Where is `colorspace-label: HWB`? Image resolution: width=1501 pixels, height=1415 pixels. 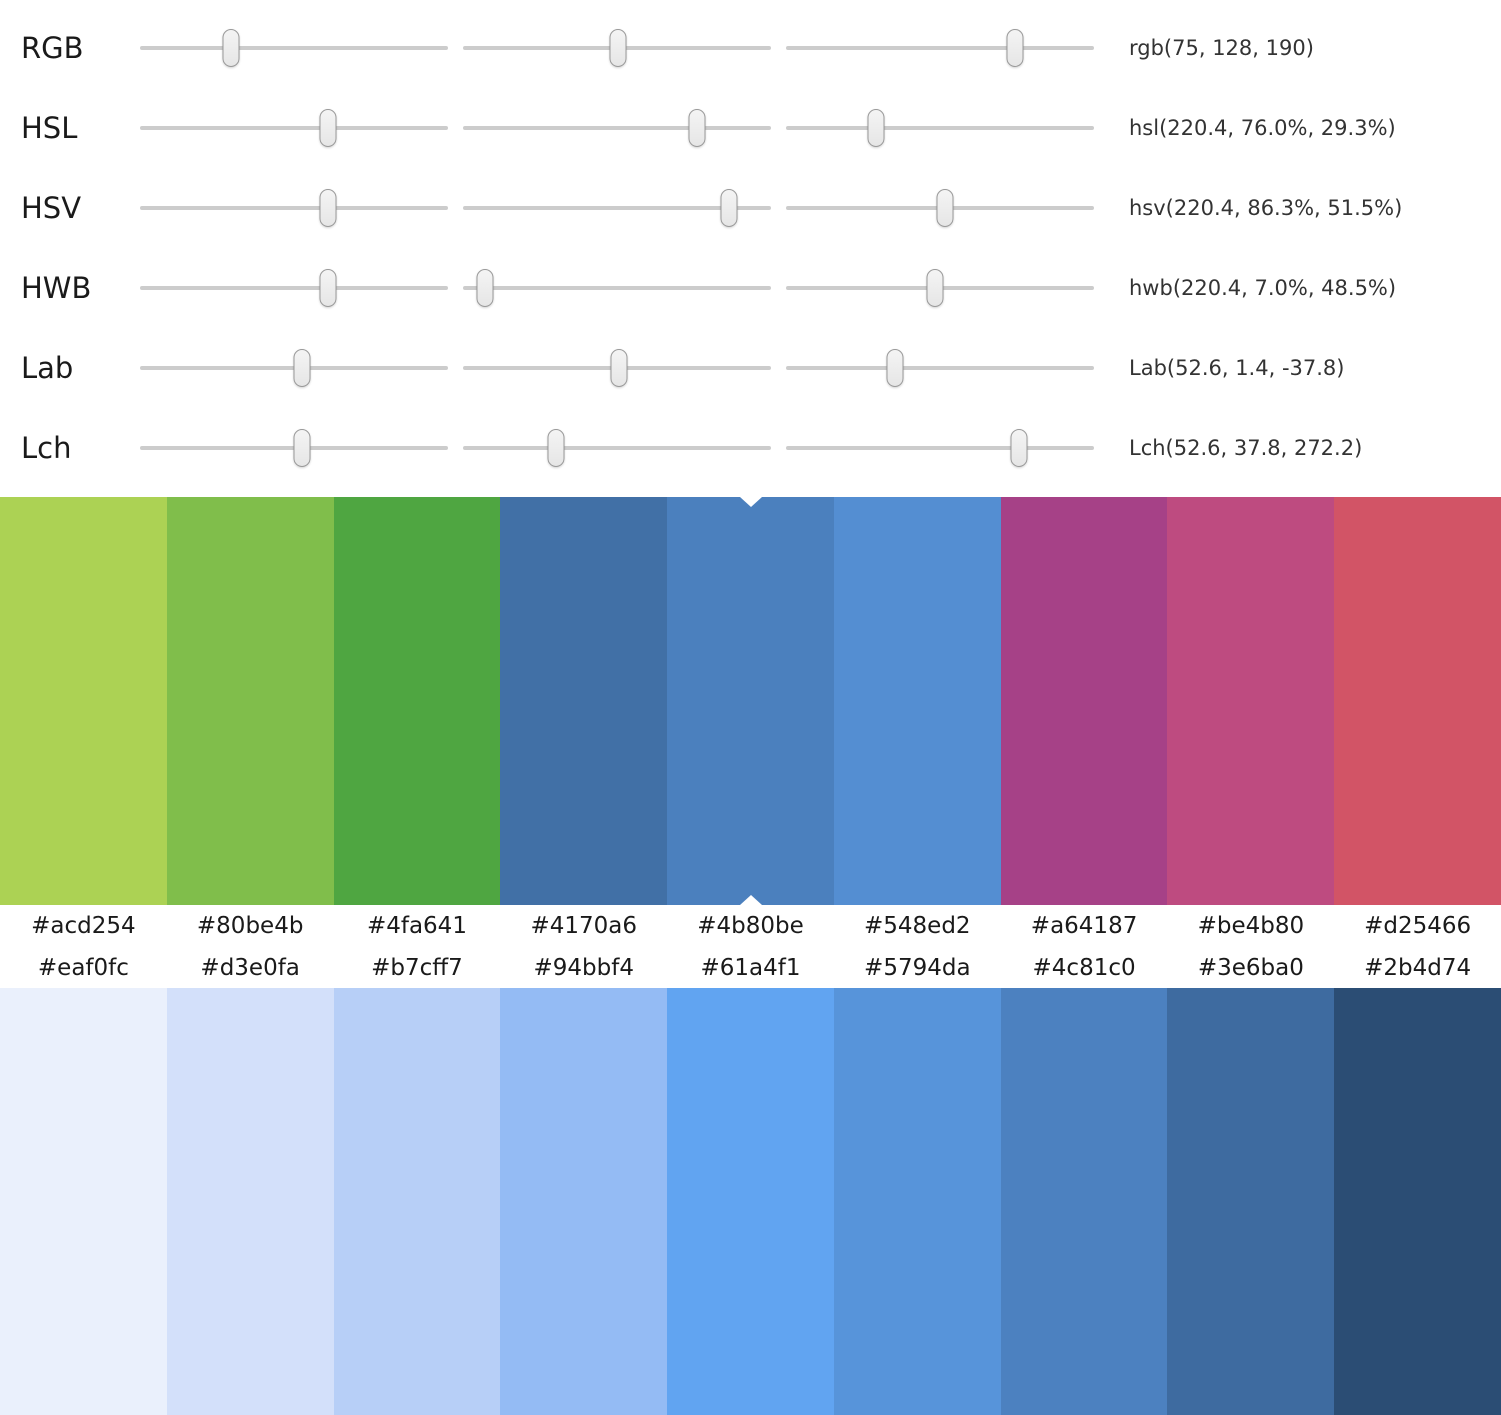
colorspace-label: HWB is located at coordinates (56, 288).